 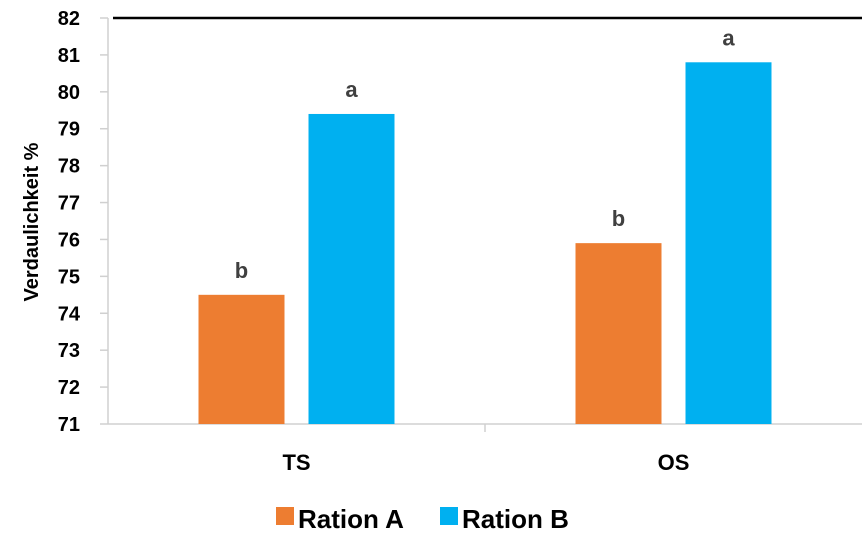 I want to click on legend-label-ration-b: Ration B, so click(x=515, y=518).